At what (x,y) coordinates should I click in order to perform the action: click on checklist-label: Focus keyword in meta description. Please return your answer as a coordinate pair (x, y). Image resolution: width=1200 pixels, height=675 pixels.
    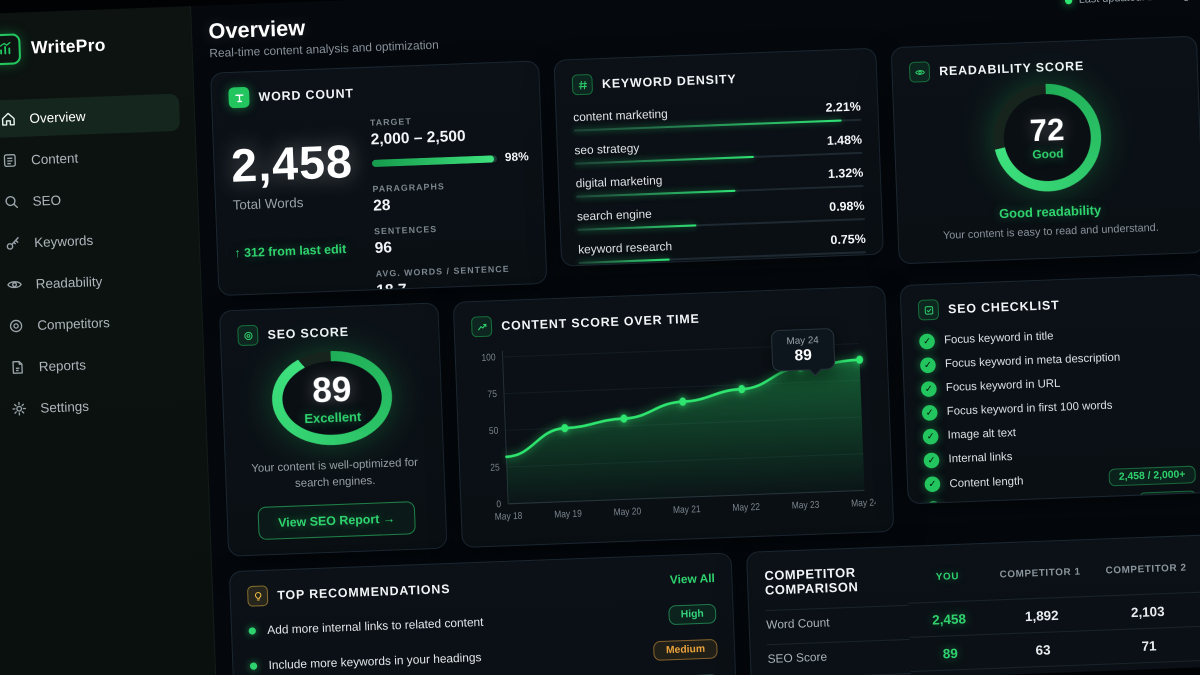
    Looking at the image, I should click on (1032, 361).